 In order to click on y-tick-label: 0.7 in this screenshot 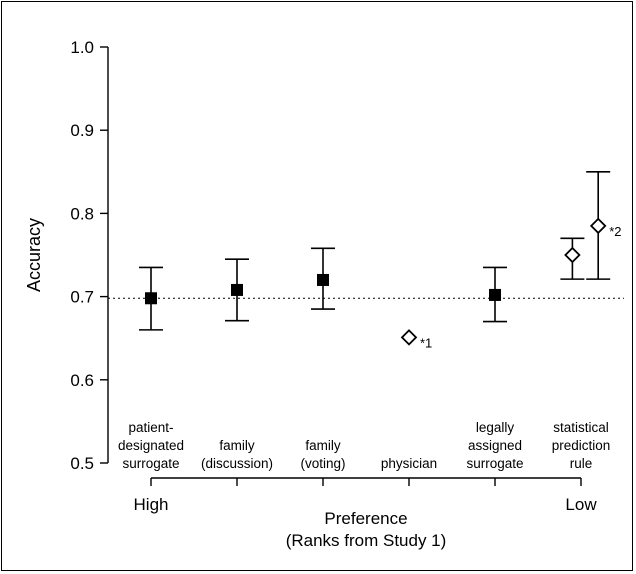, I will do `click(82, 297)`.